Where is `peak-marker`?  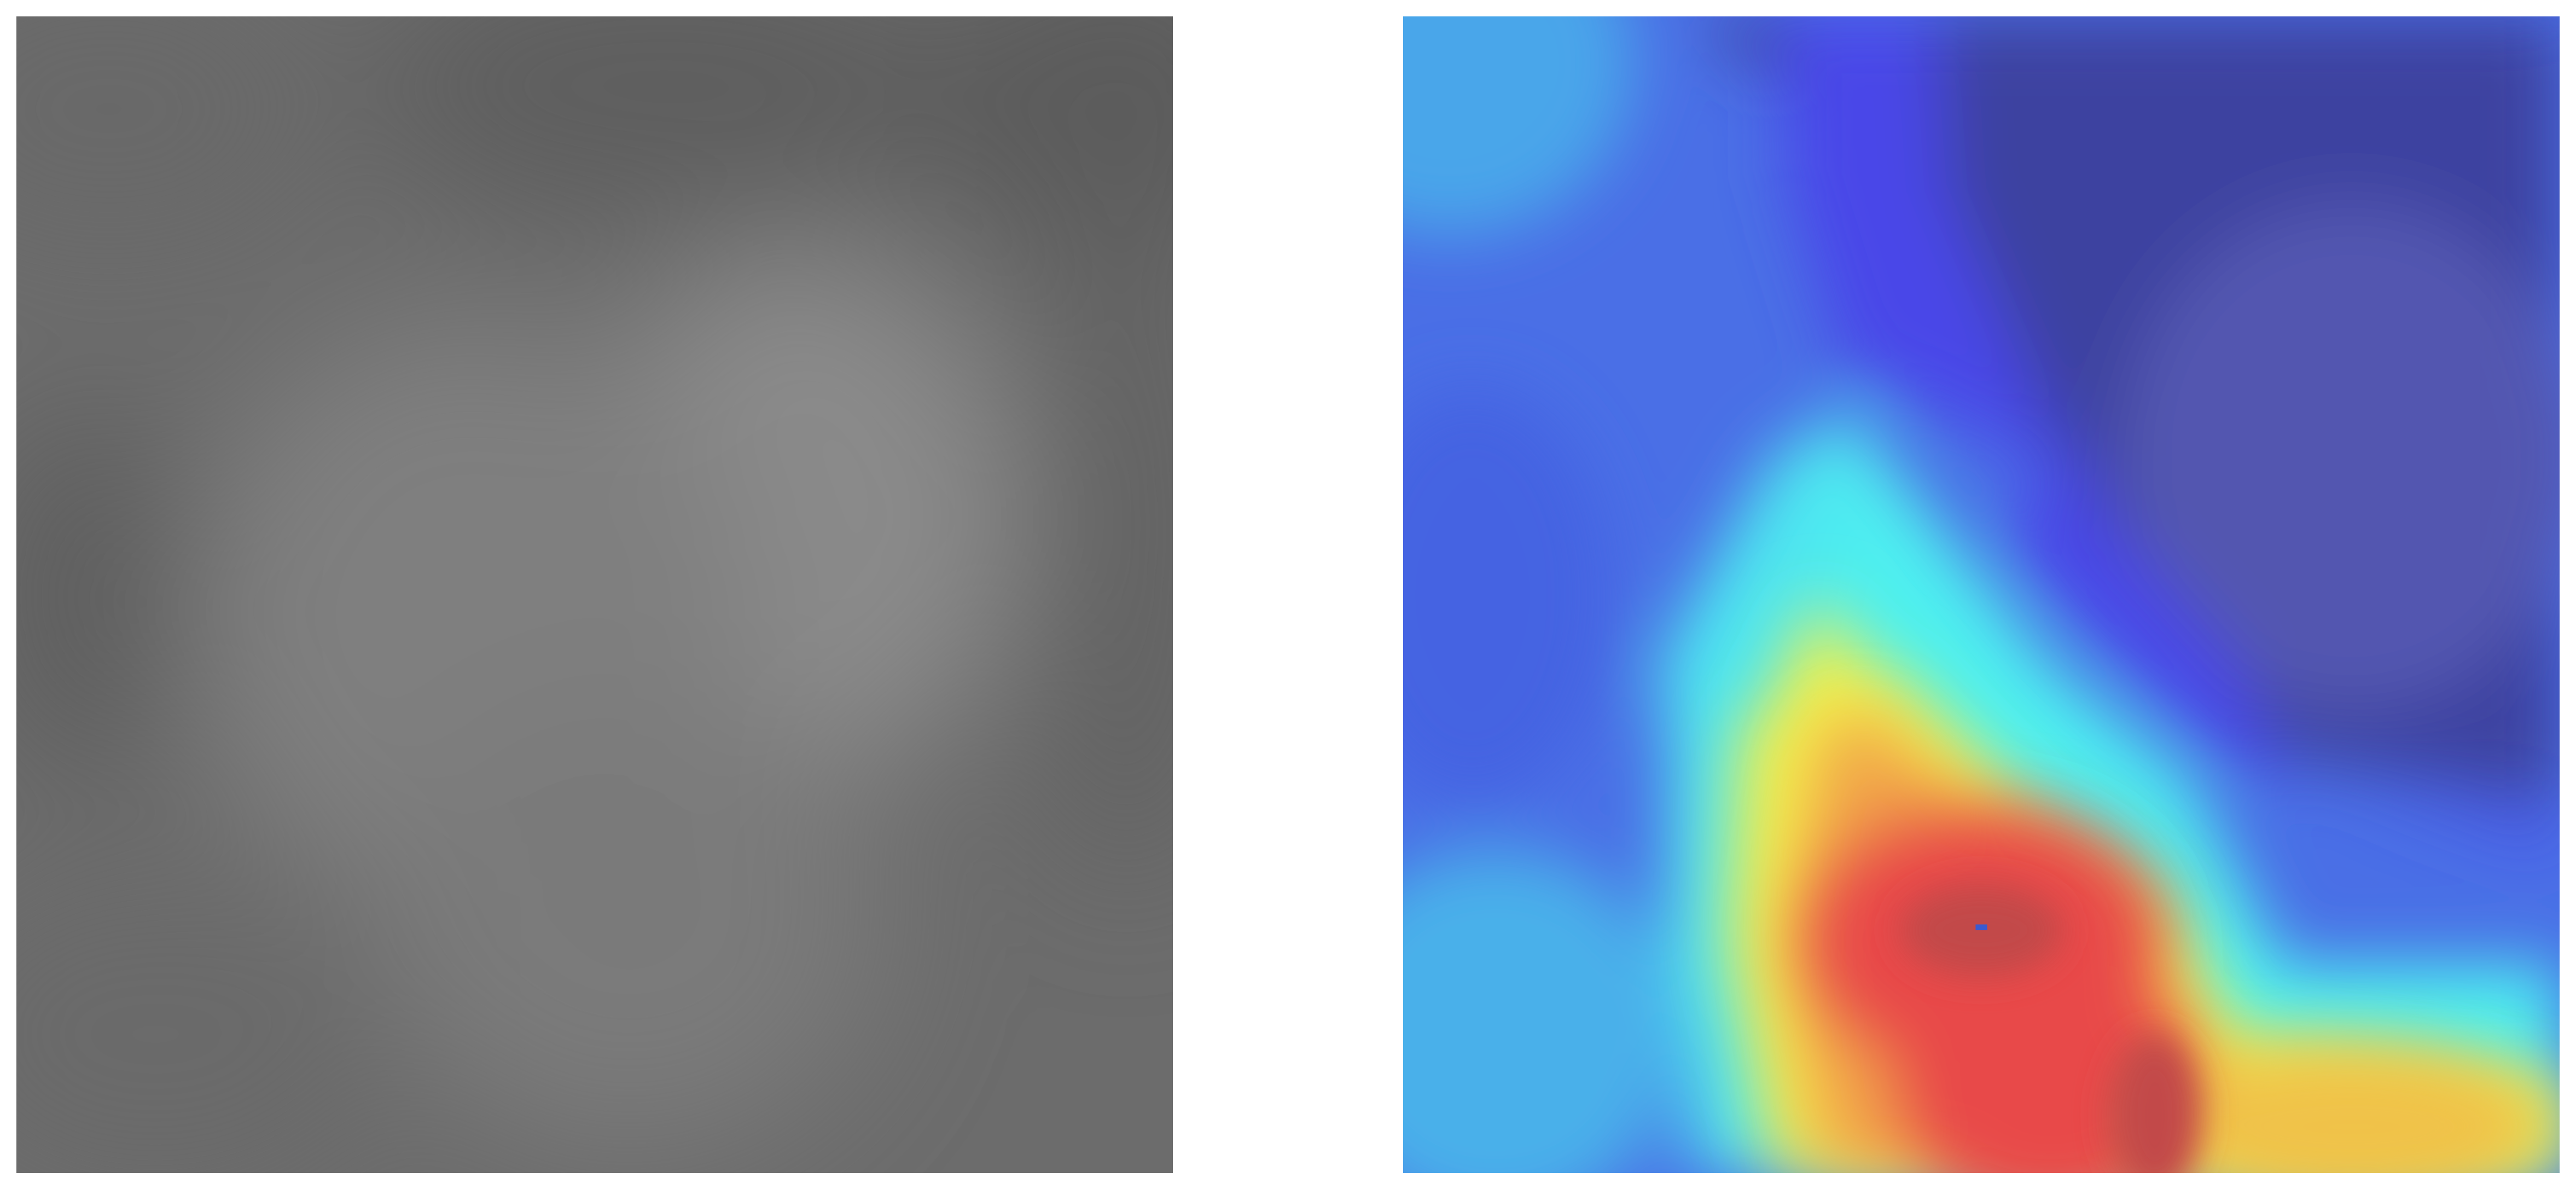
peak-marker is located at coordinates (1981, 927).